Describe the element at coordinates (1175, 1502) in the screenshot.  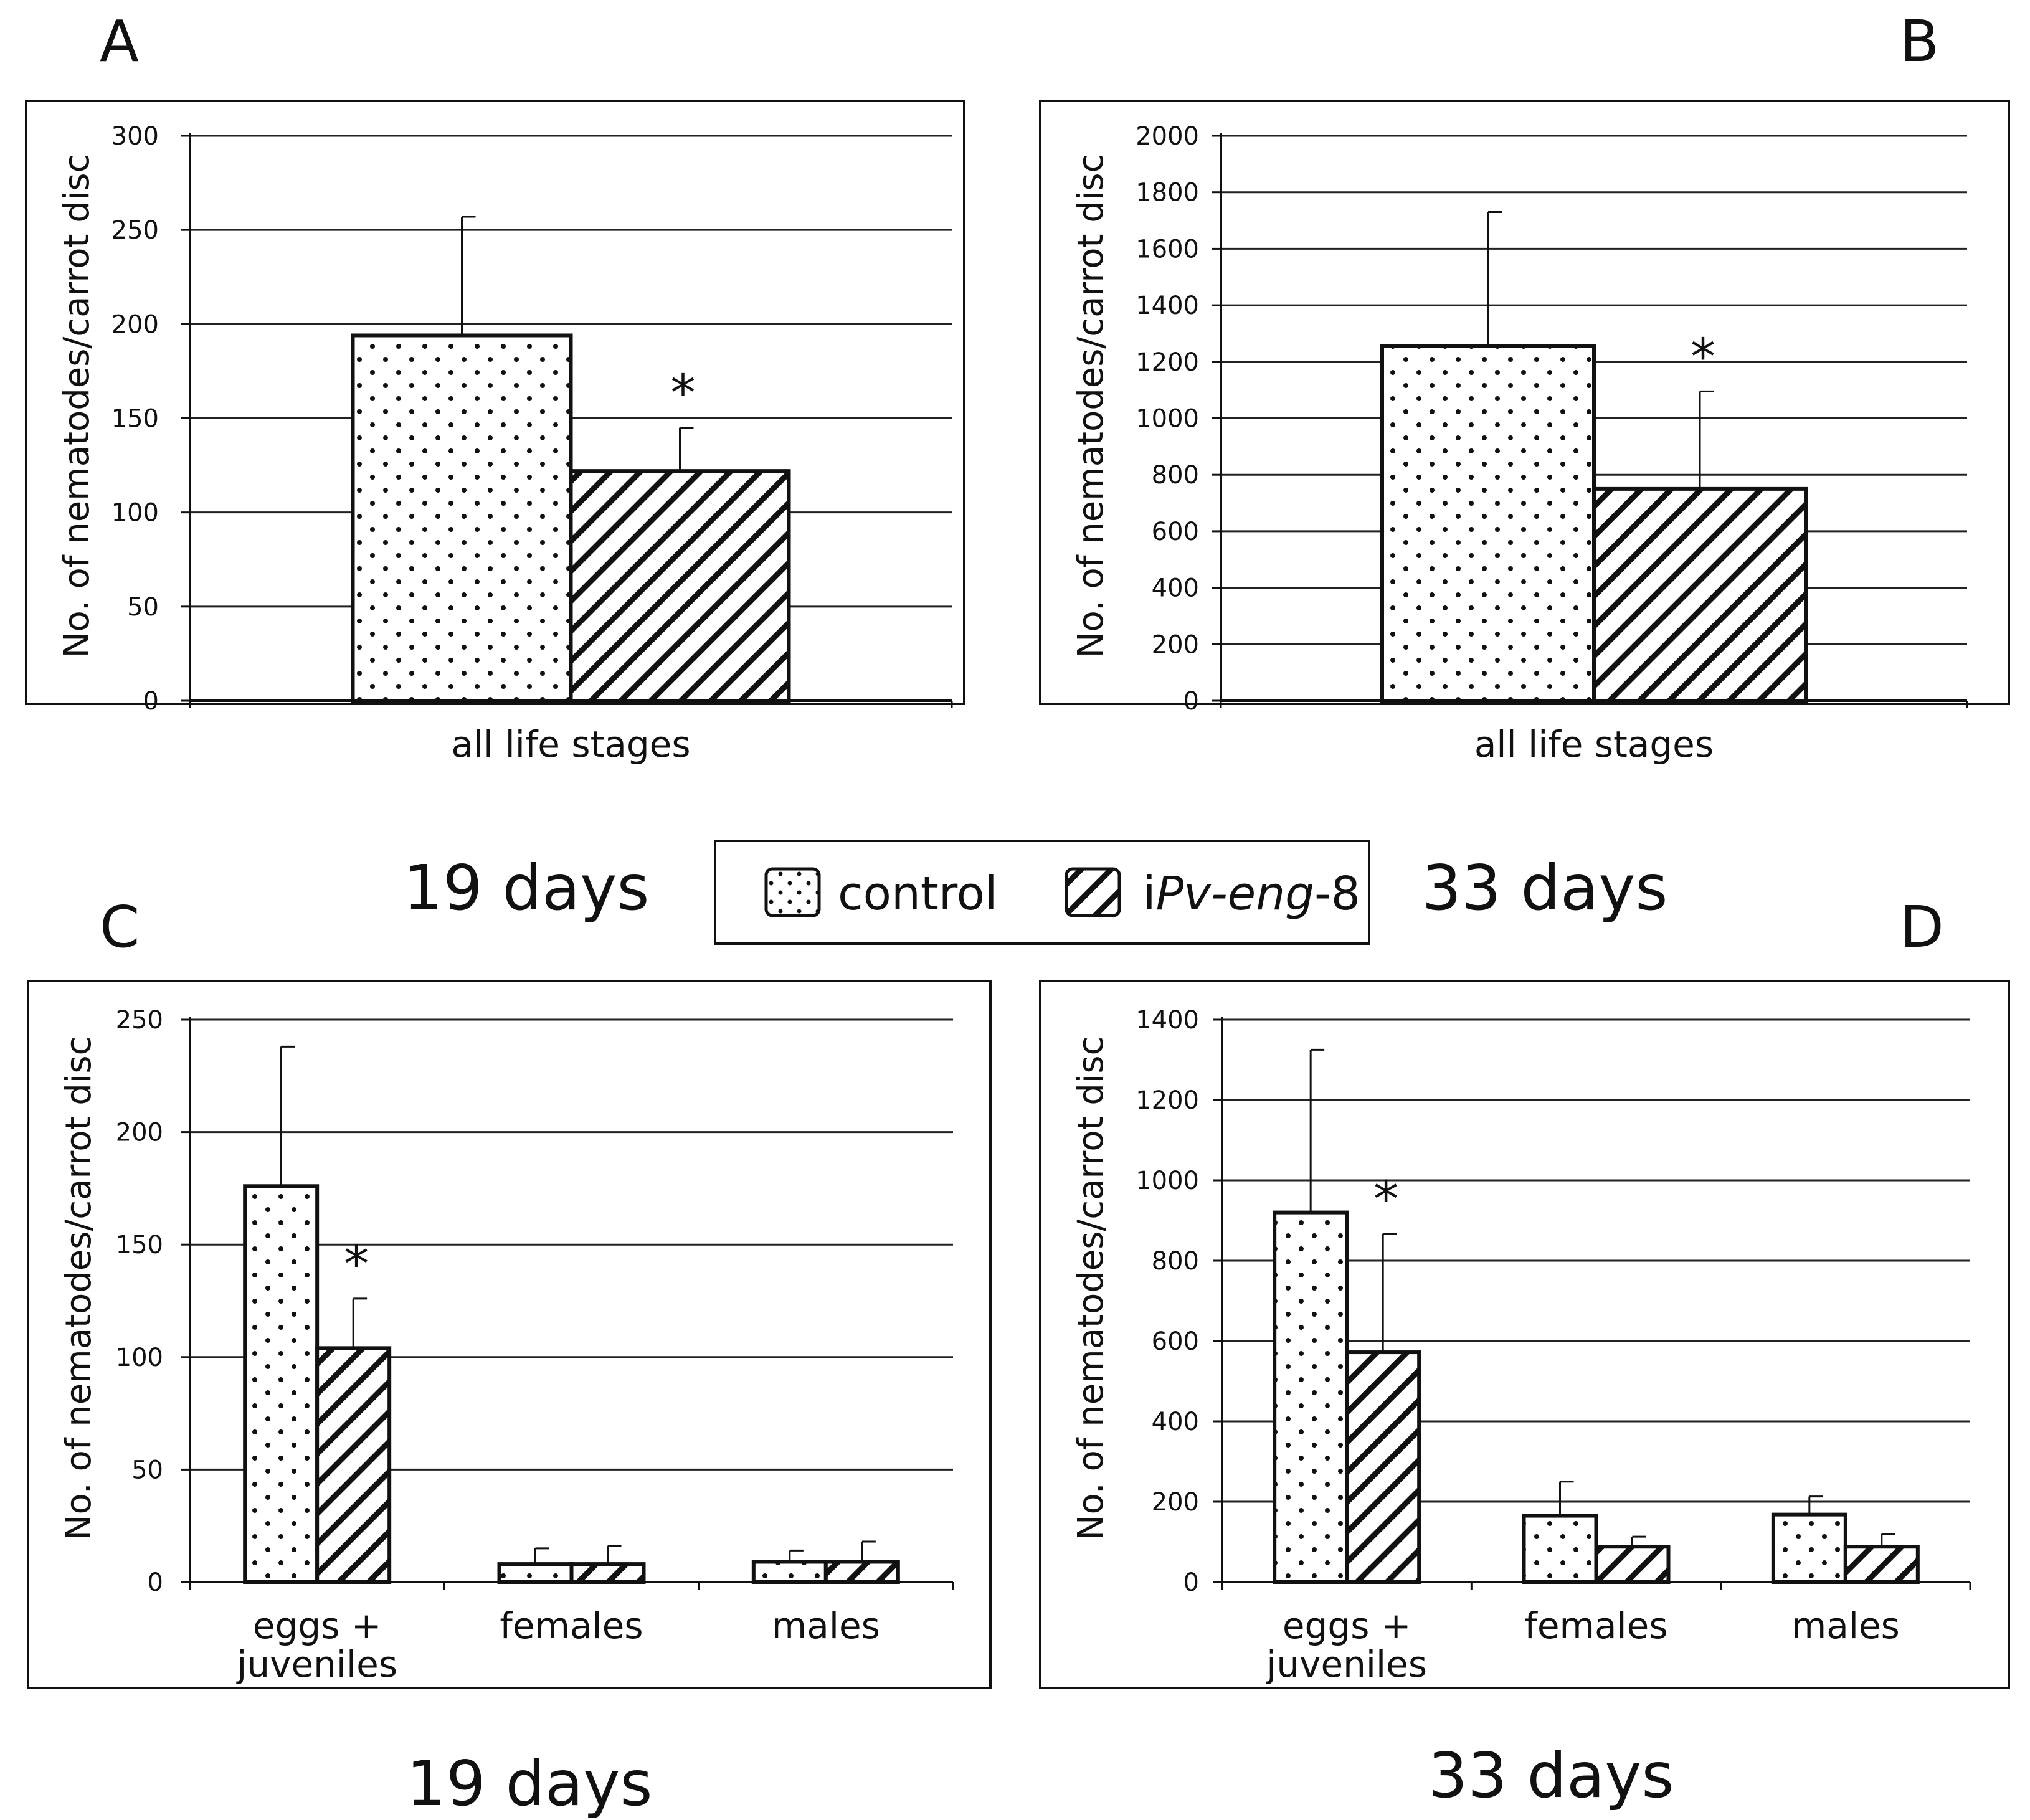
I see `y-tick-label-d: 200` at that location.